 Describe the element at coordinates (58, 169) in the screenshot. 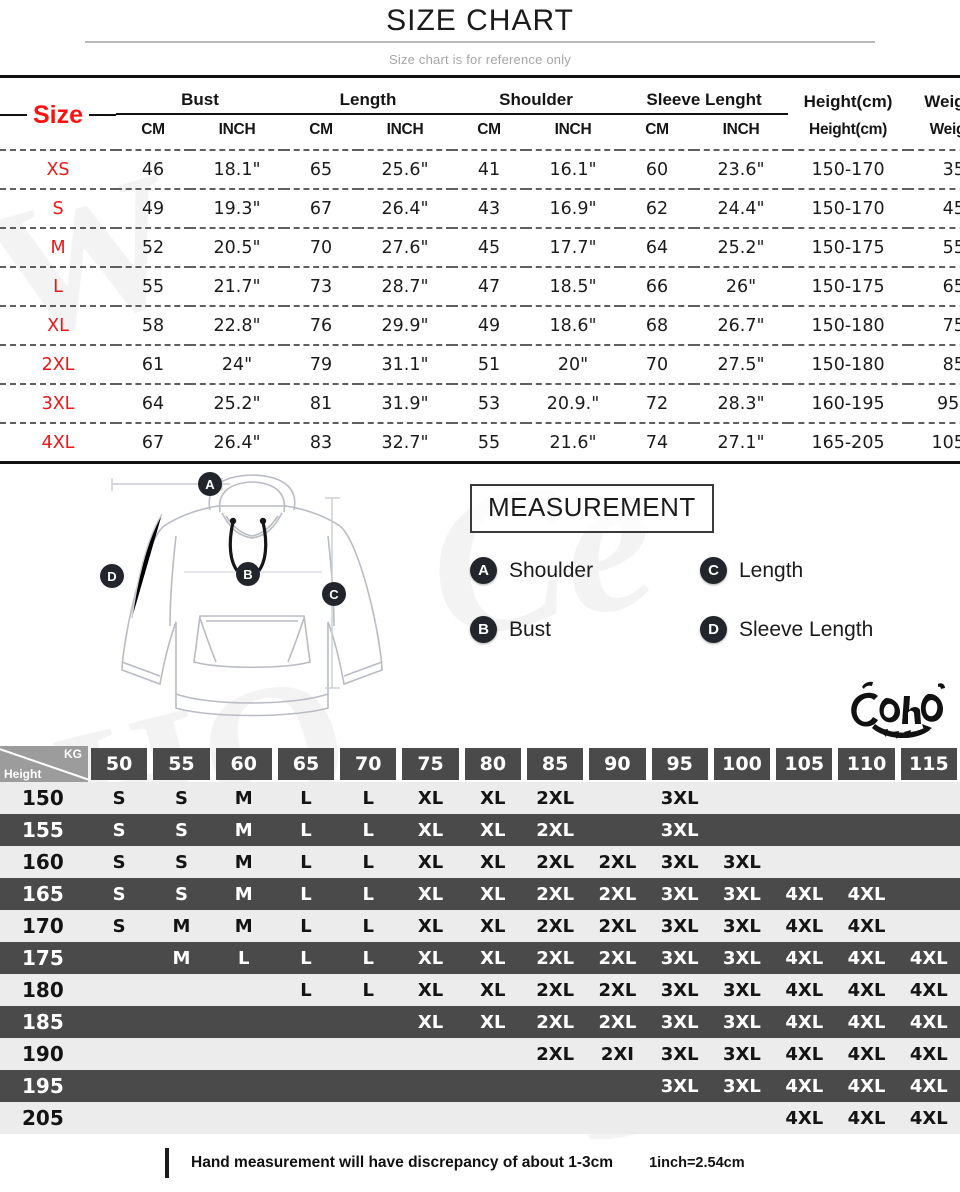

I see `size-cell: XS` at that location.